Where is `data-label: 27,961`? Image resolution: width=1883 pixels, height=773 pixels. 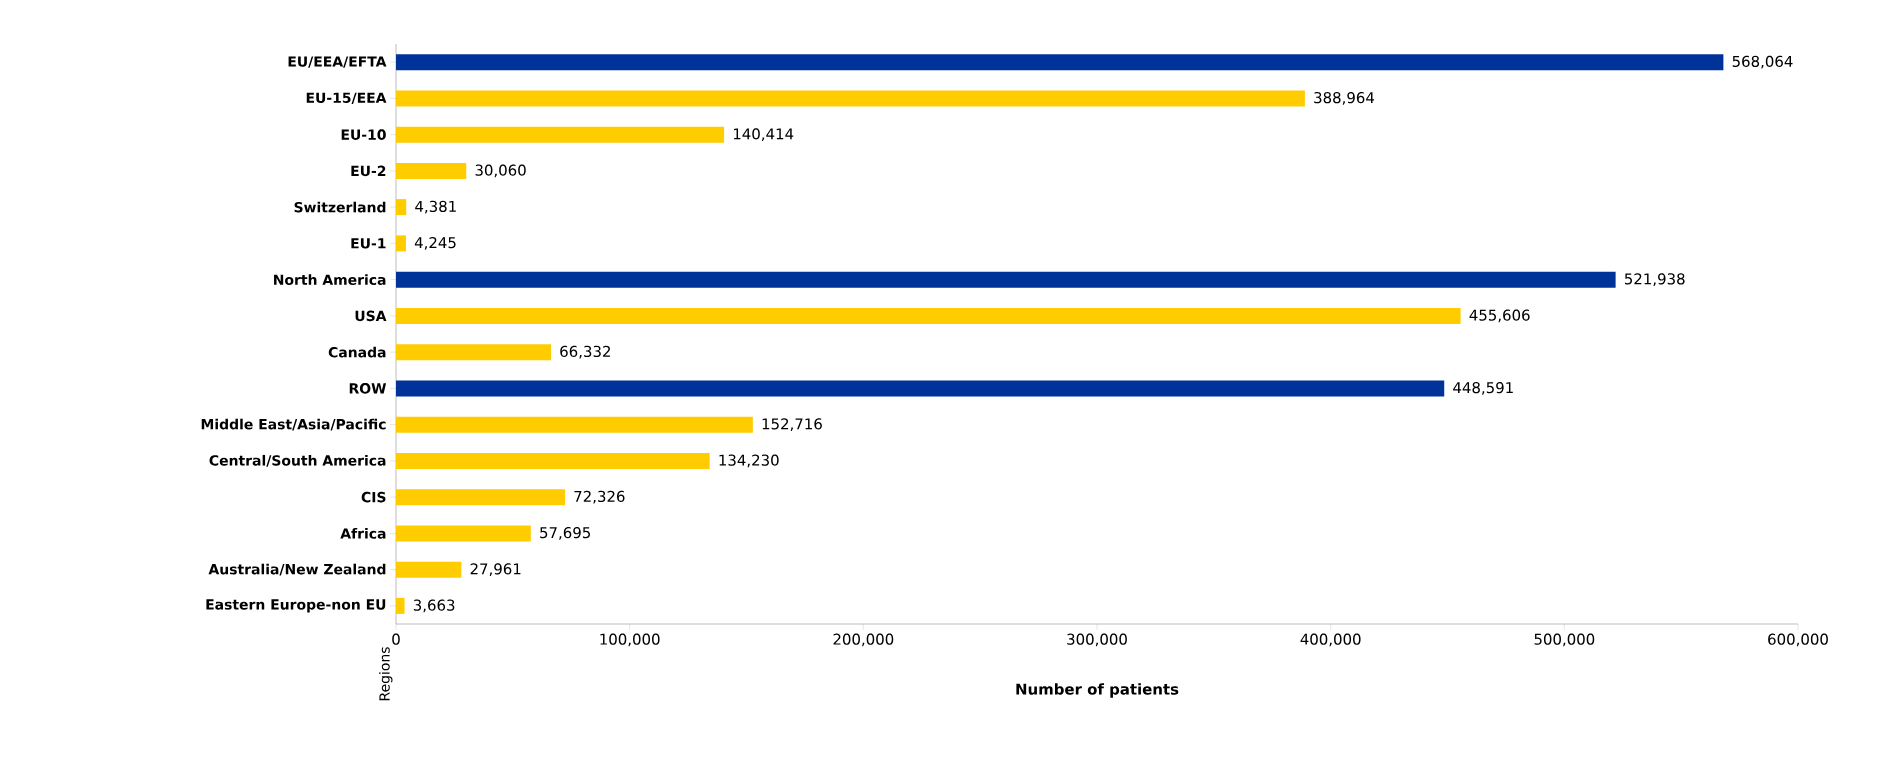 data-label: 27,961 is located at coordinates (495, 570).